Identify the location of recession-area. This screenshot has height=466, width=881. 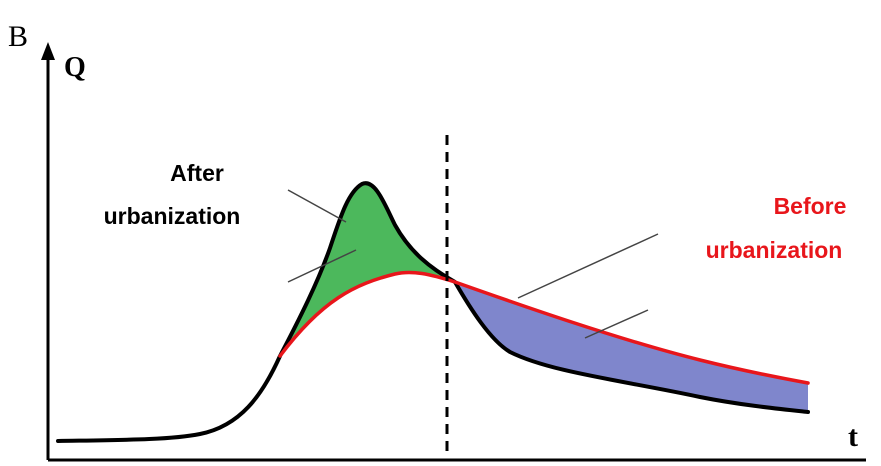
(631, 347).